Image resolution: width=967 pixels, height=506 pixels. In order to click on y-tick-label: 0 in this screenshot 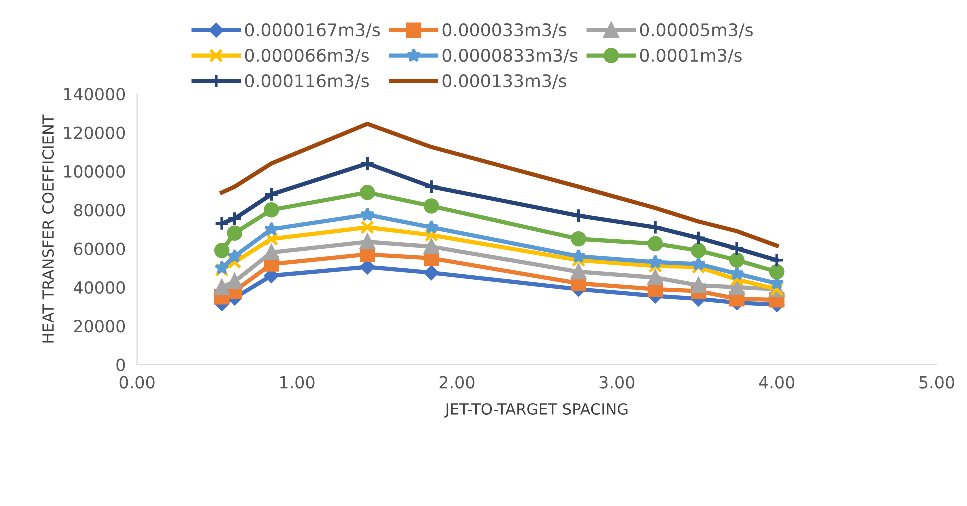, I will do `click(121, 365)`.